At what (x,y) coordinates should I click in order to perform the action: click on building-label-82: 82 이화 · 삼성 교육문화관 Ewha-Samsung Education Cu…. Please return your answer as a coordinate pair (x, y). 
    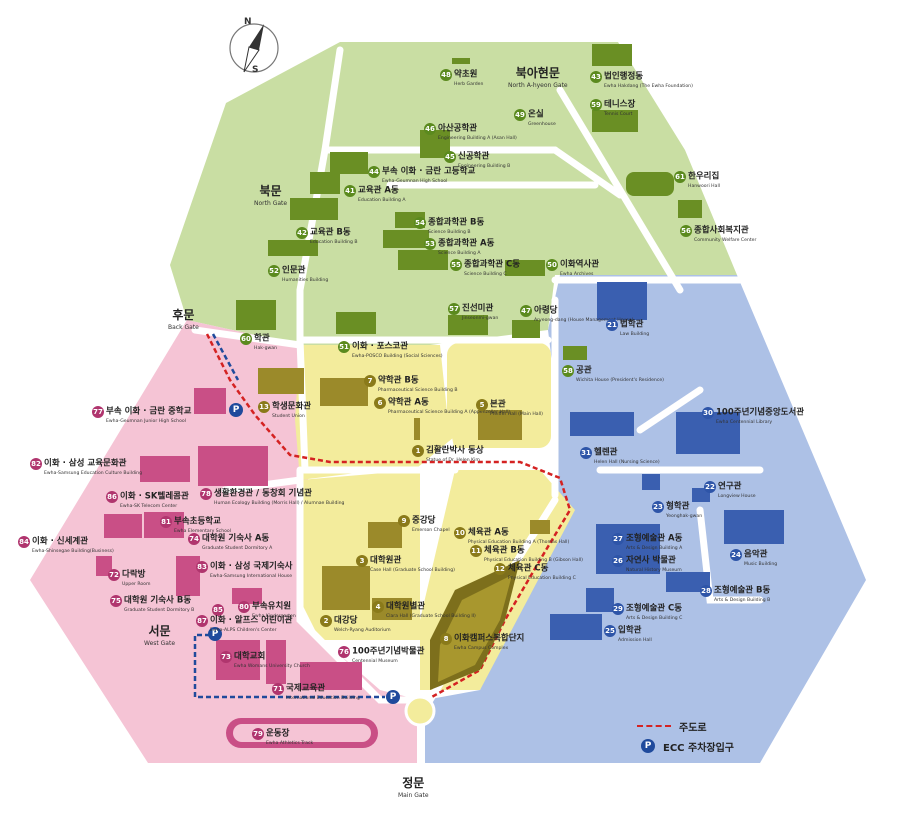
    Looking at the image, I should click on (86, 466).